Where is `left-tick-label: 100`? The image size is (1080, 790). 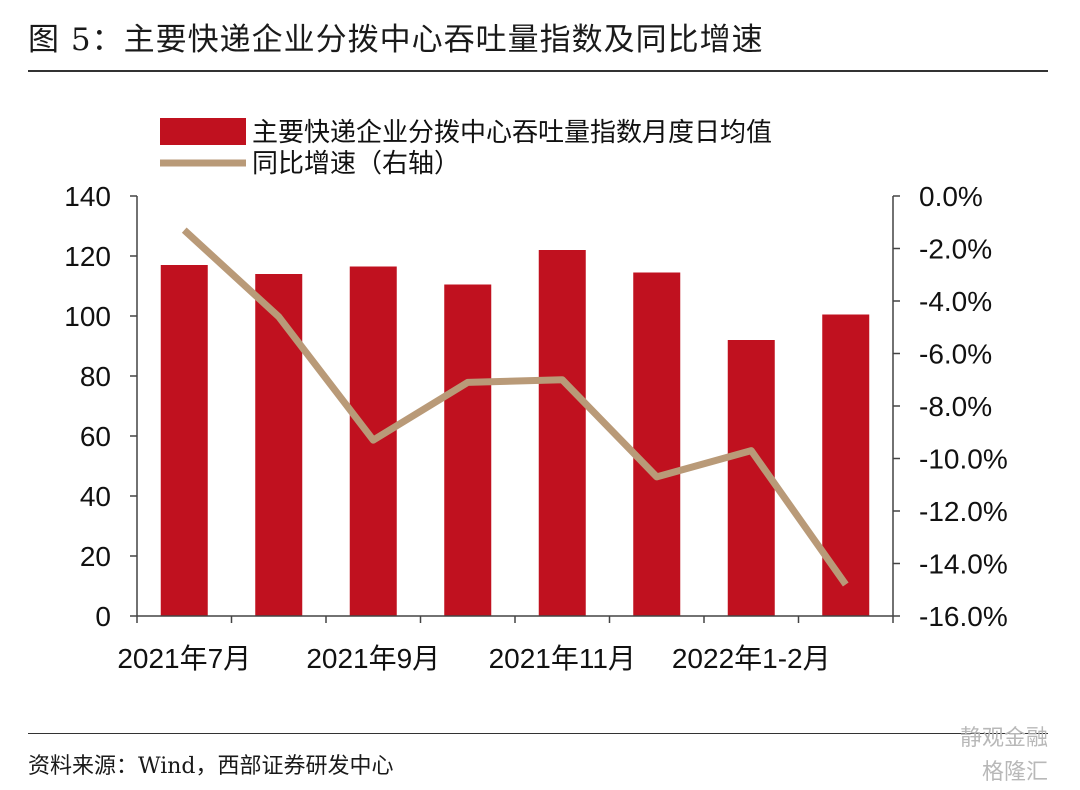 left-tick-label: 100 is located at coordinates (87, 316).